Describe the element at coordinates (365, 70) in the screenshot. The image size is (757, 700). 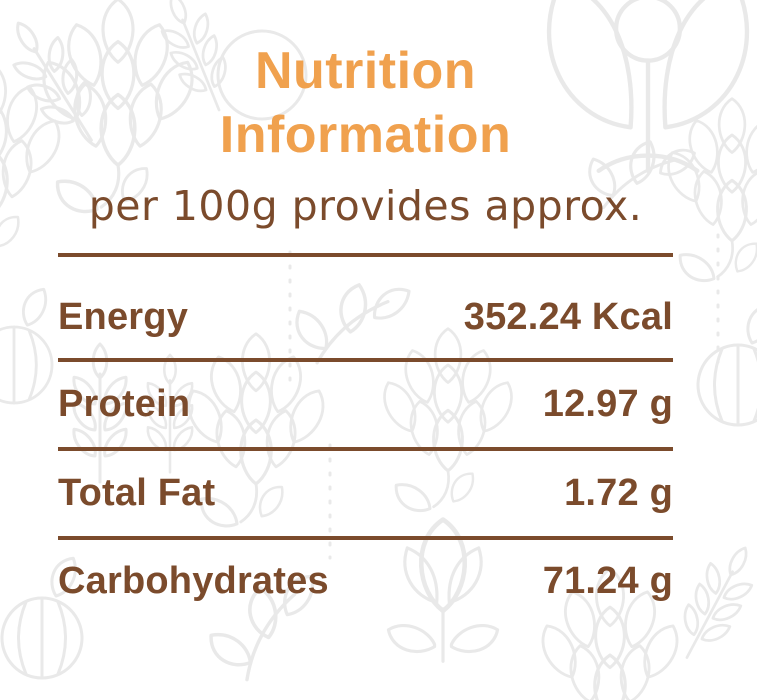
I see `title-line-1: Nutrition` at that location.